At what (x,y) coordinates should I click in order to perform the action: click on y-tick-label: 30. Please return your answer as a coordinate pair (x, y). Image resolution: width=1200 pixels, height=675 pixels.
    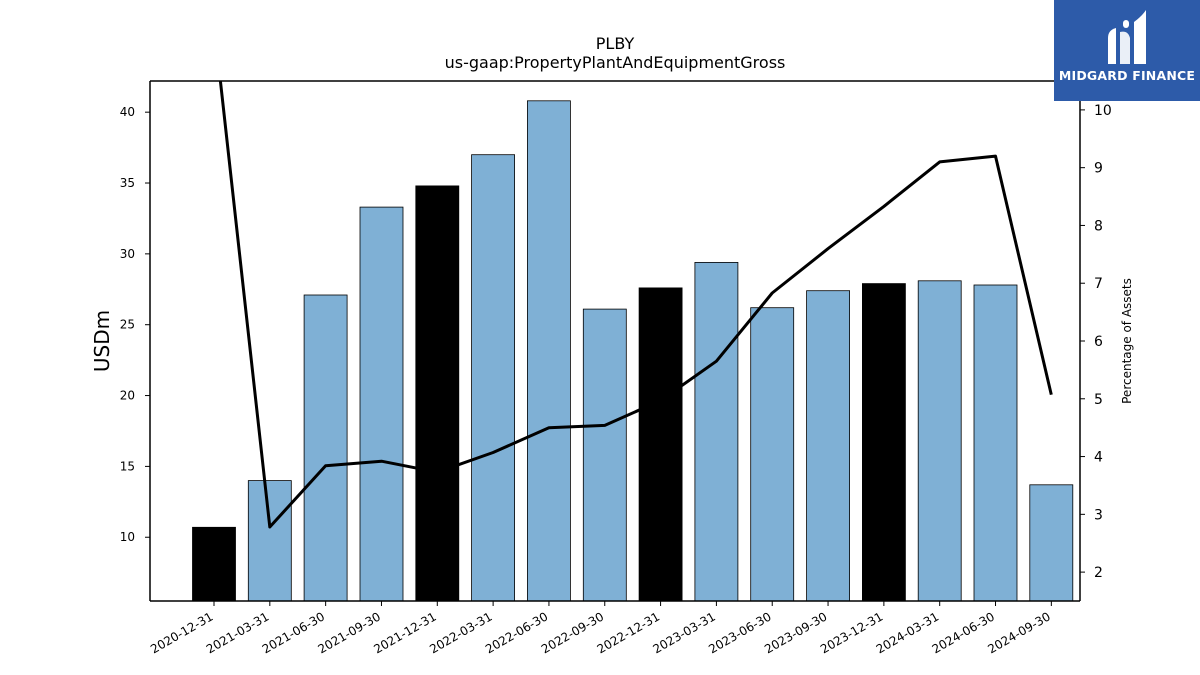
    Looking at the image, I should click on (127, 254).